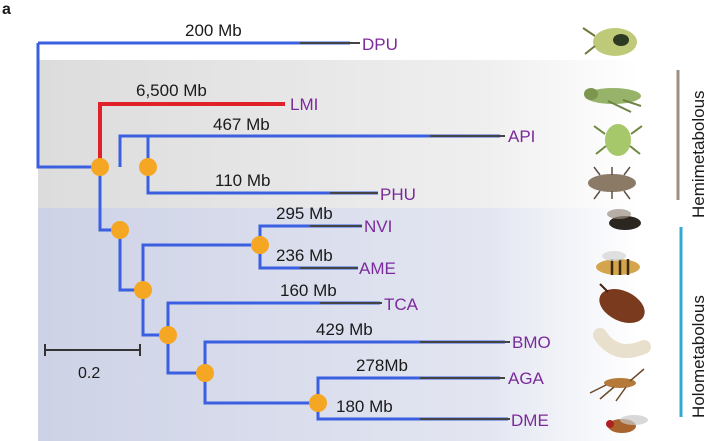  Describe the element at coordinates (168, 335) in the screenshot. I see `node-tca-rest` at that location.